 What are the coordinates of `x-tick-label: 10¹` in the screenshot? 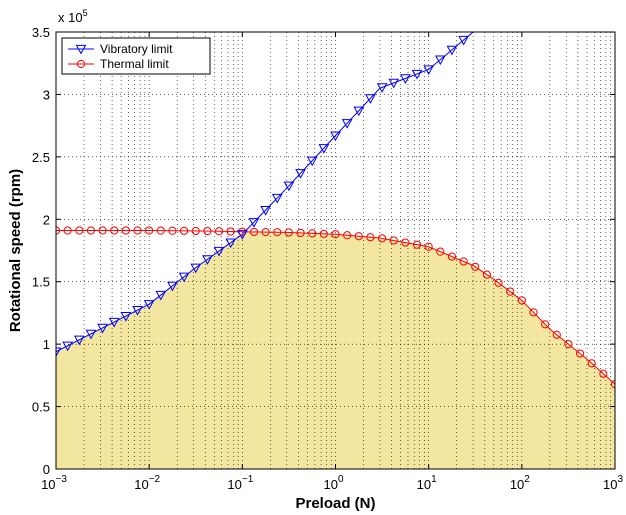 It's located at (427, 483).